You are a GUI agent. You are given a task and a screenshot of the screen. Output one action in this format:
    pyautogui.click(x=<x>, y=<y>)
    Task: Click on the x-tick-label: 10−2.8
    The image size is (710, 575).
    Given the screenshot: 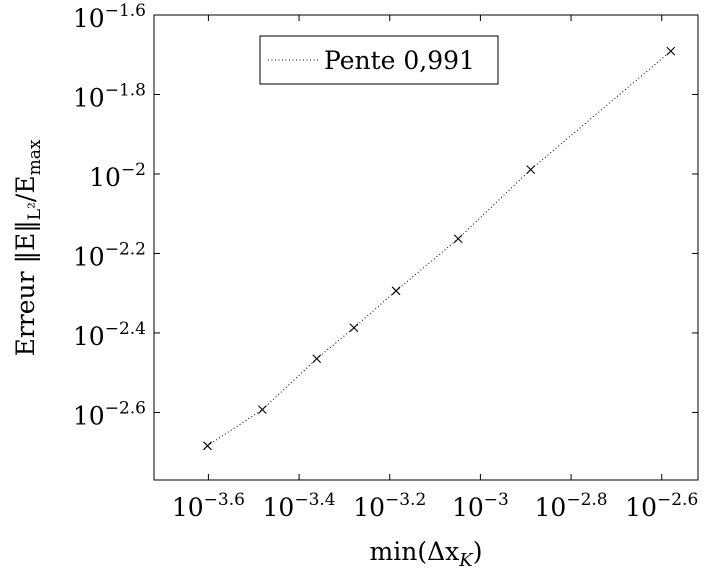 What is the action you would take?
    pyautogui.click(x=571, y=506)
    